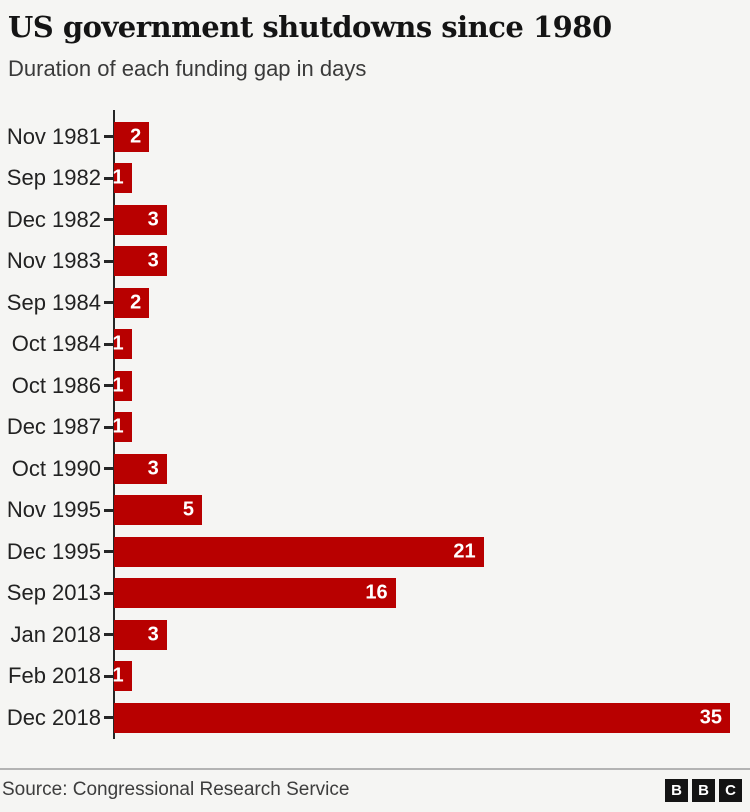  Describe the element at coordinates (730, 790) in the screenshot. I see `bbc-logo-block: C` at that location.